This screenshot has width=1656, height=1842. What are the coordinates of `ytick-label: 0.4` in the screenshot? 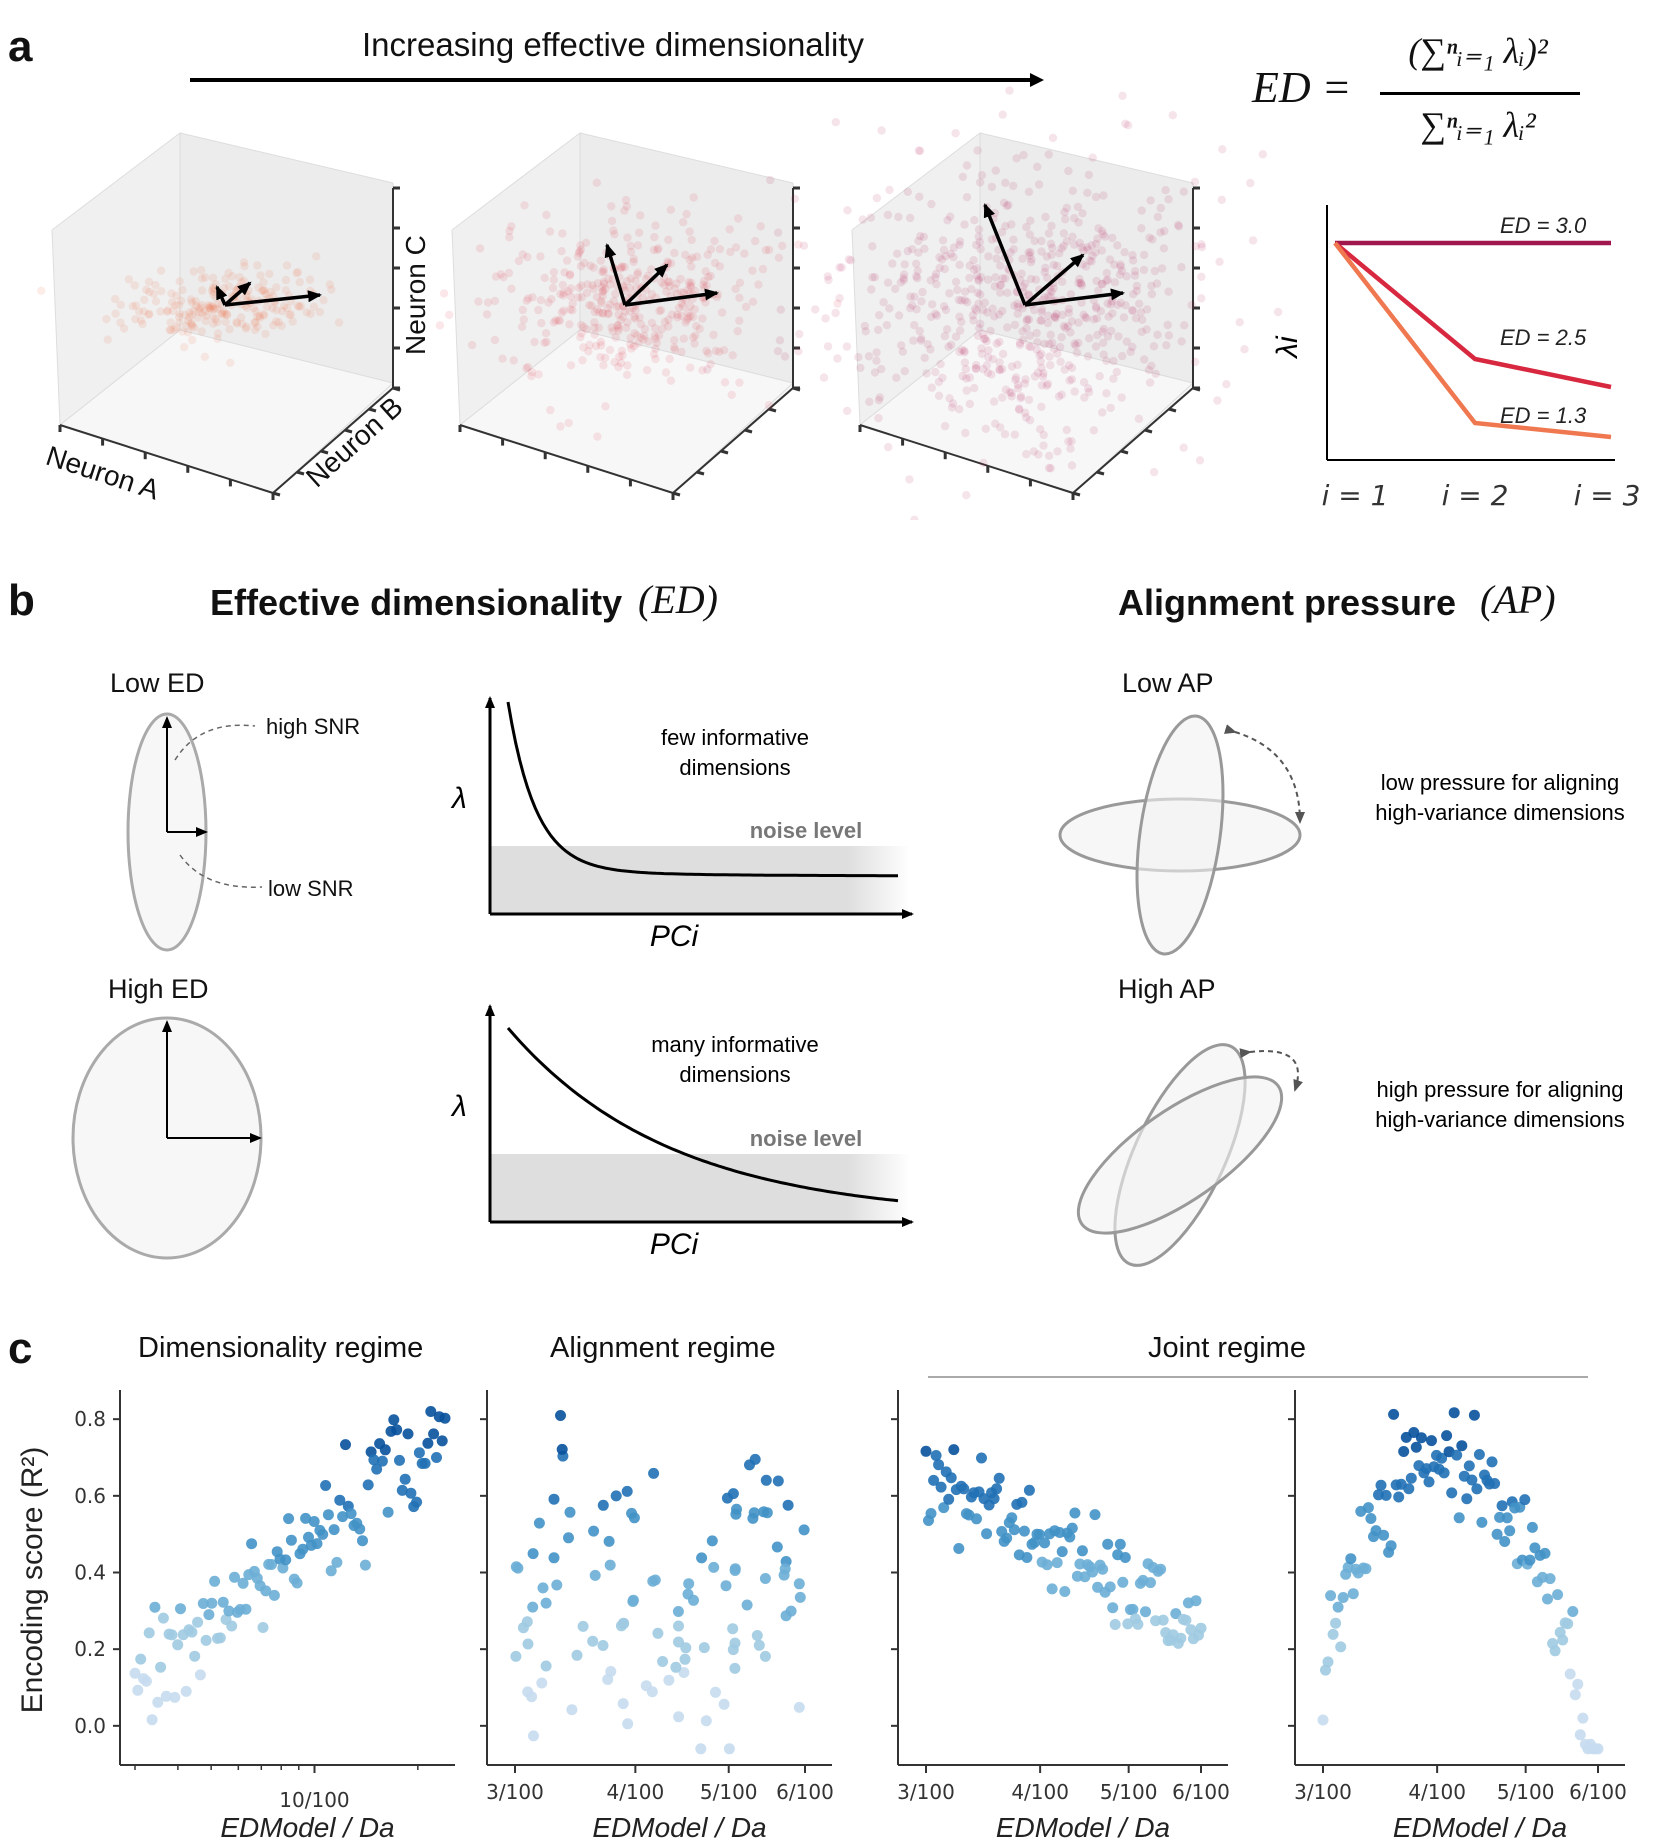 It's located at (90, 1573).